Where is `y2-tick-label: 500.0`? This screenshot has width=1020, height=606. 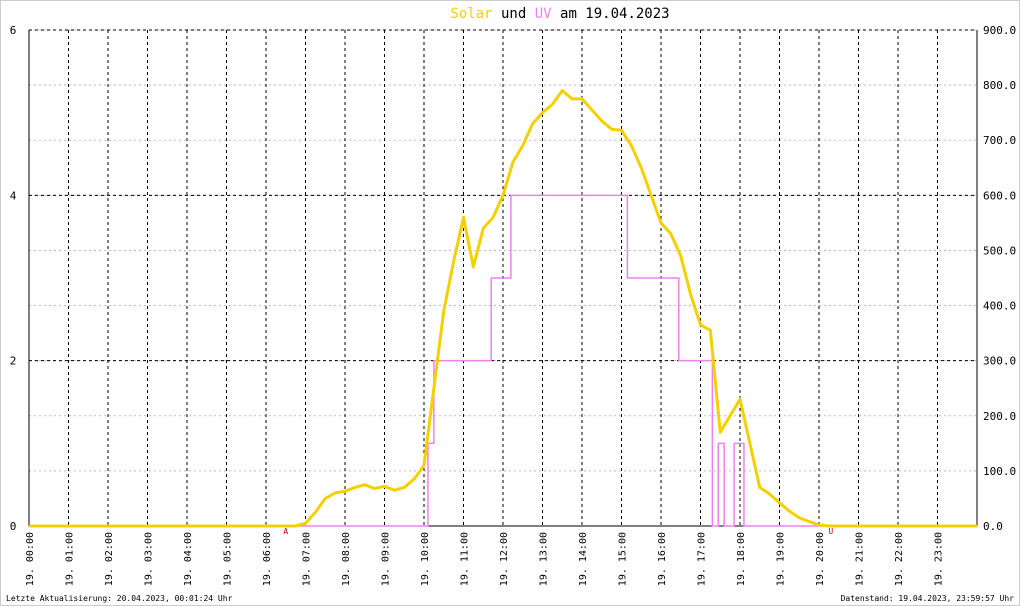 y2-tick-label: 500.0 is located at coordinates (999, 250).